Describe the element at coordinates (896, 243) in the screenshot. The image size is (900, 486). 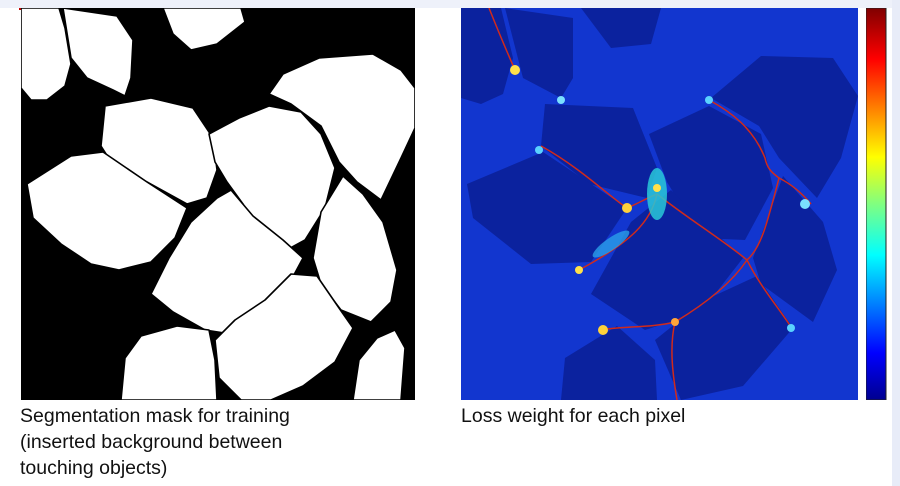
I see `right-border` at that location.